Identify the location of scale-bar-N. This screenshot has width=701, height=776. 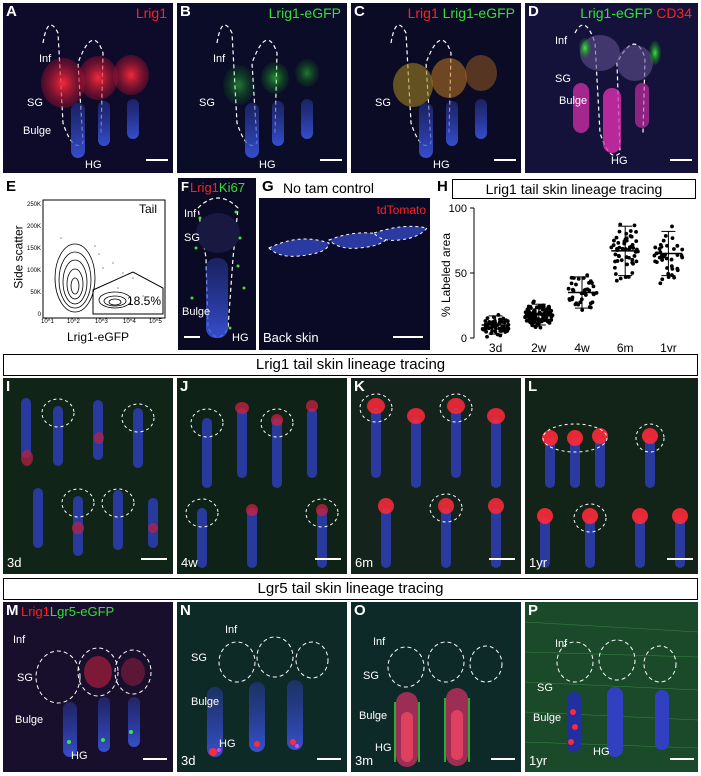
(329, 759).